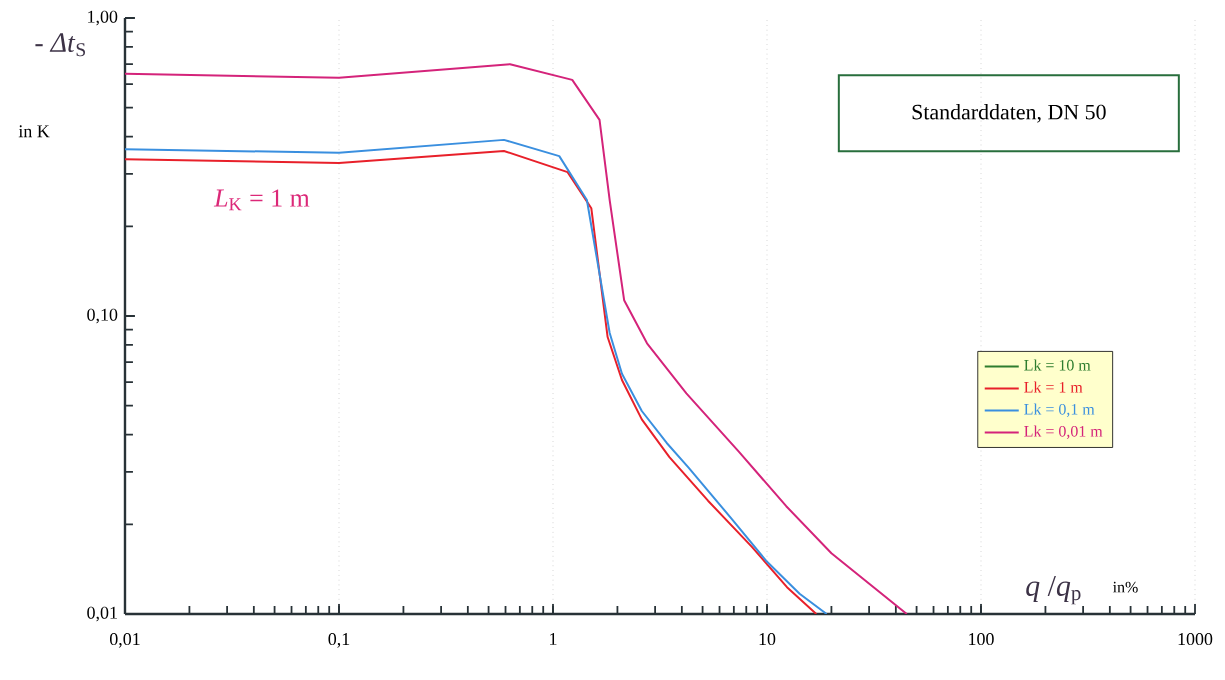 Image resolution: width=1225 pixels, height=680 pixels. What do you see at coordinates (981, 639) in the screenshot?
I see `x-tick-label: 100` at bounding box center [981, 639].